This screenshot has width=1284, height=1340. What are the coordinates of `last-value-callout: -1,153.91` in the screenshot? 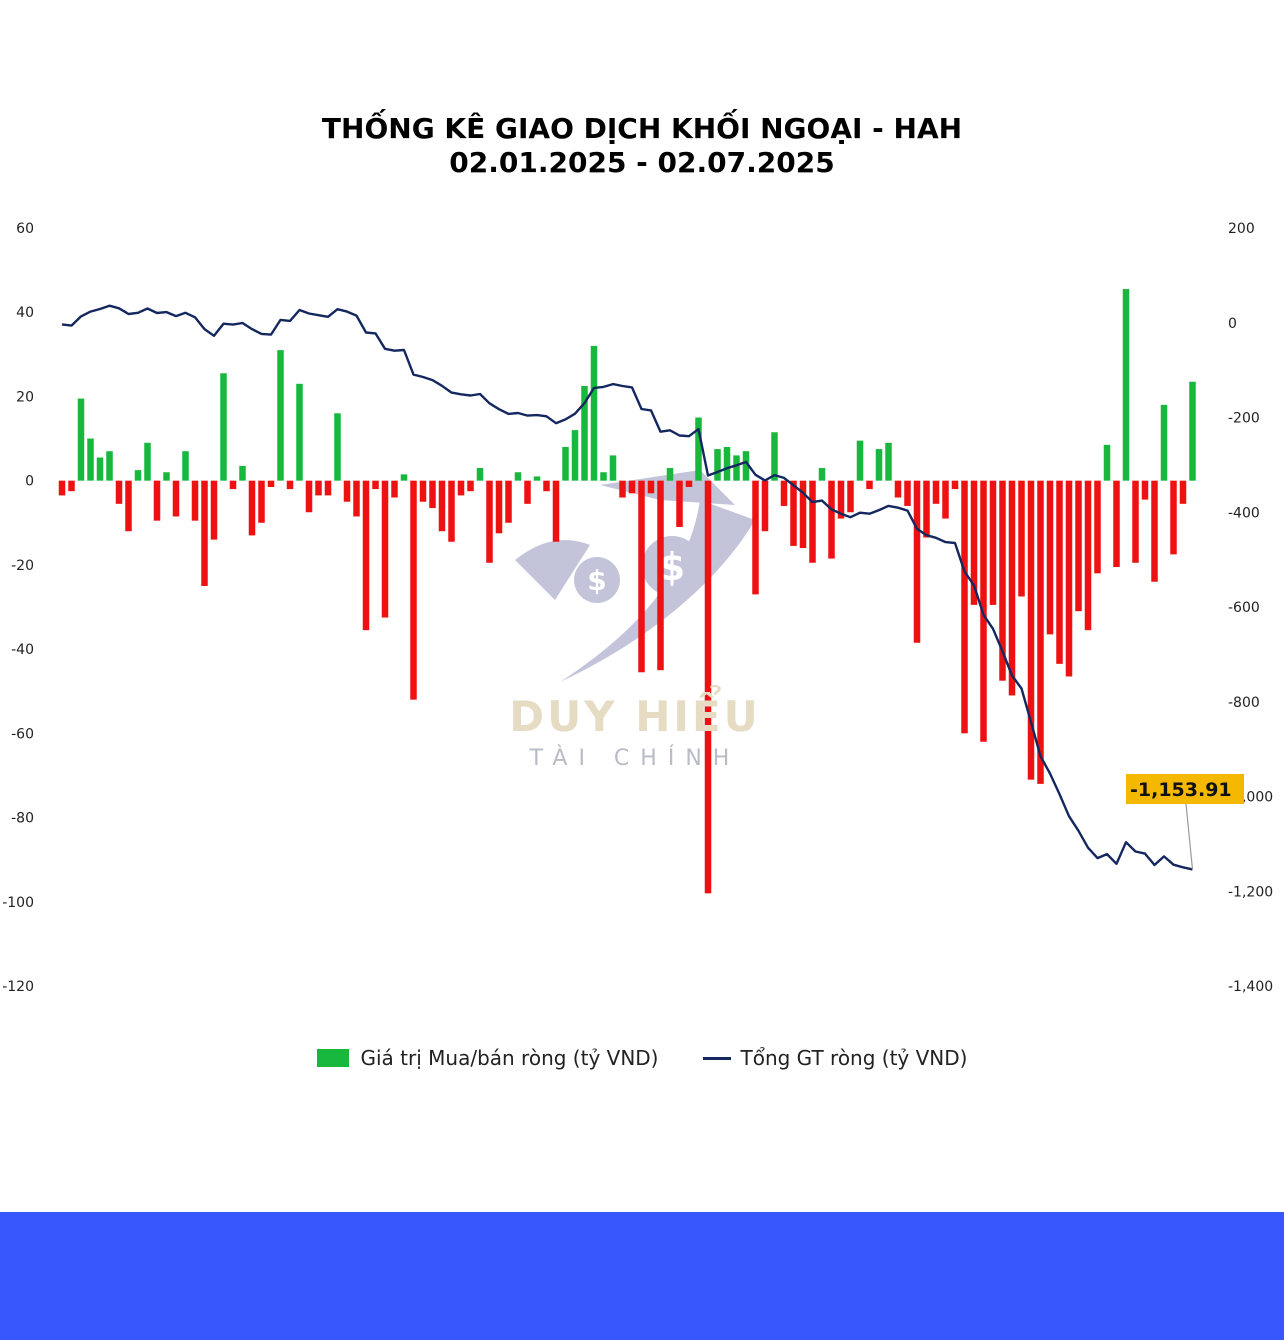 It's located at (1185, 822).